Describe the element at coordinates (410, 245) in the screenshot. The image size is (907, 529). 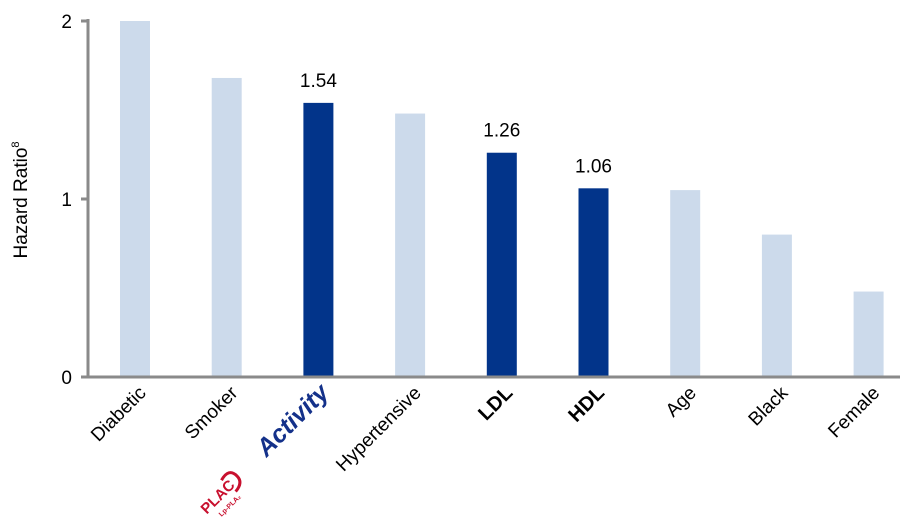
I see `bar-hypertensive` at that location.